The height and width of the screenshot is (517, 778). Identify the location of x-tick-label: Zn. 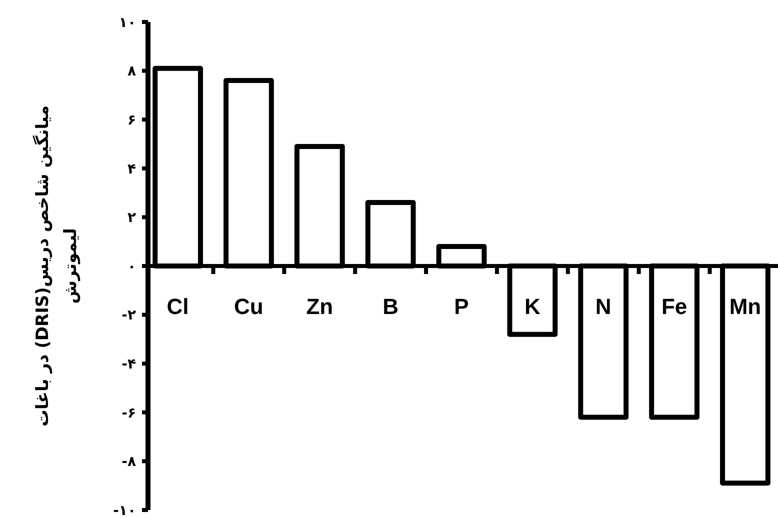
(320, 306).